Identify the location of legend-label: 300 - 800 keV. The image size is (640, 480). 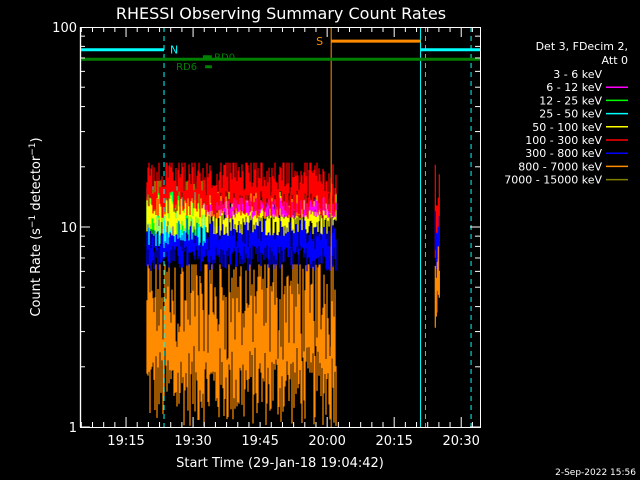
(563, 153).